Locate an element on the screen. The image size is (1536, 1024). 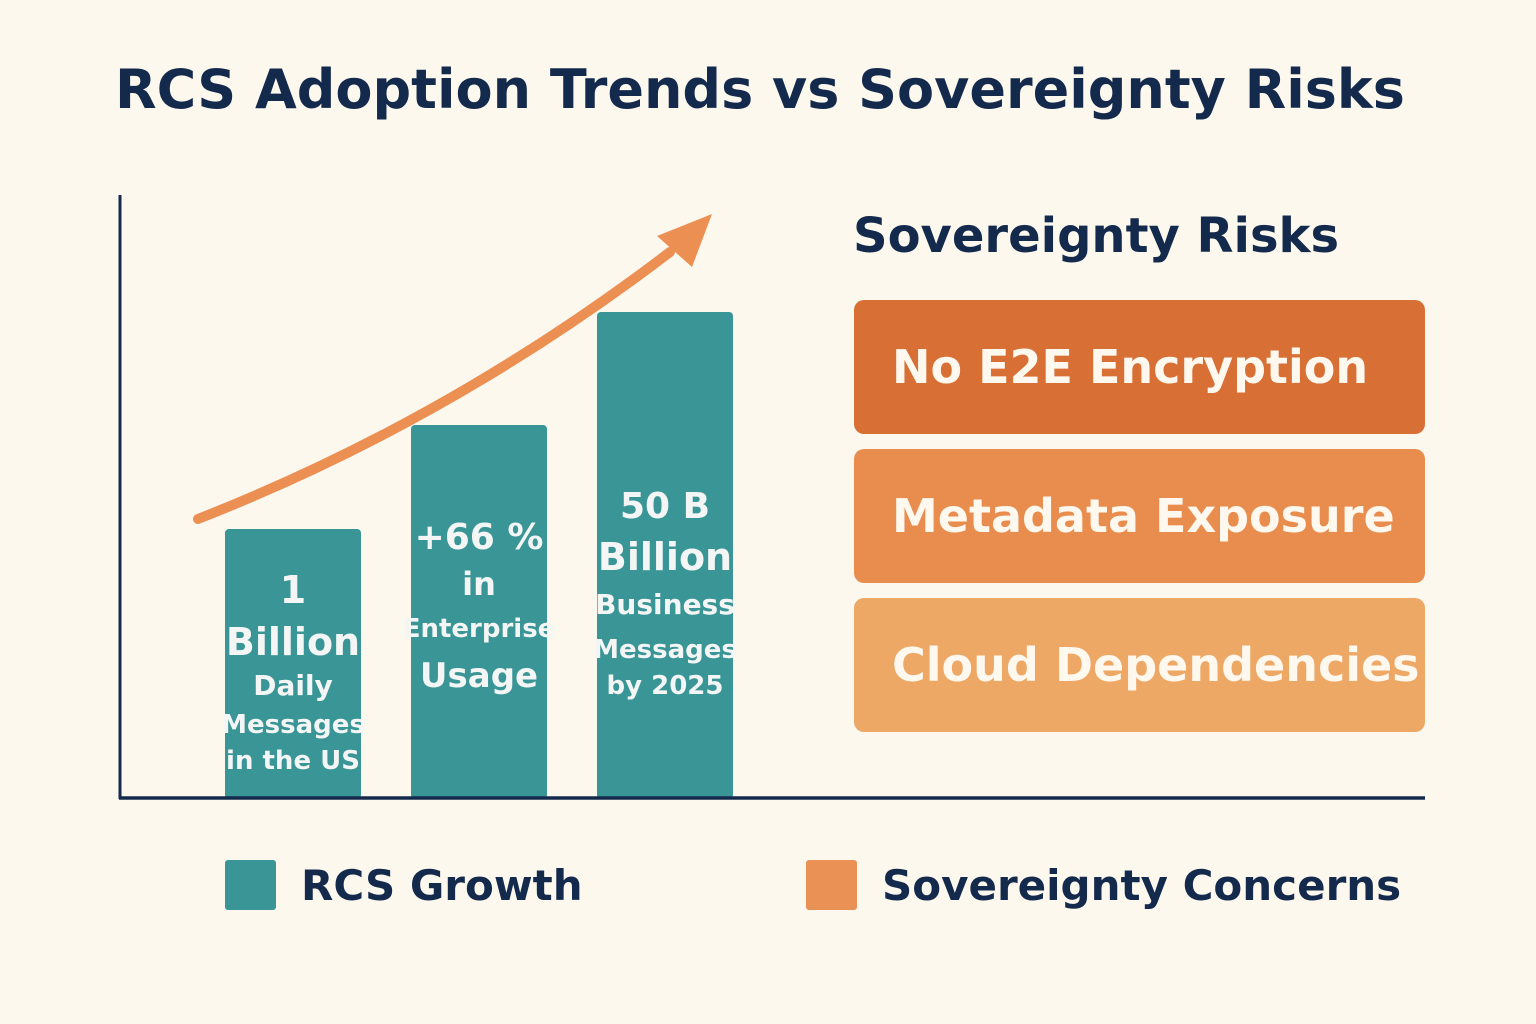
legend-label: Sovereignty Concerns is located at coordinates (1142, 885).